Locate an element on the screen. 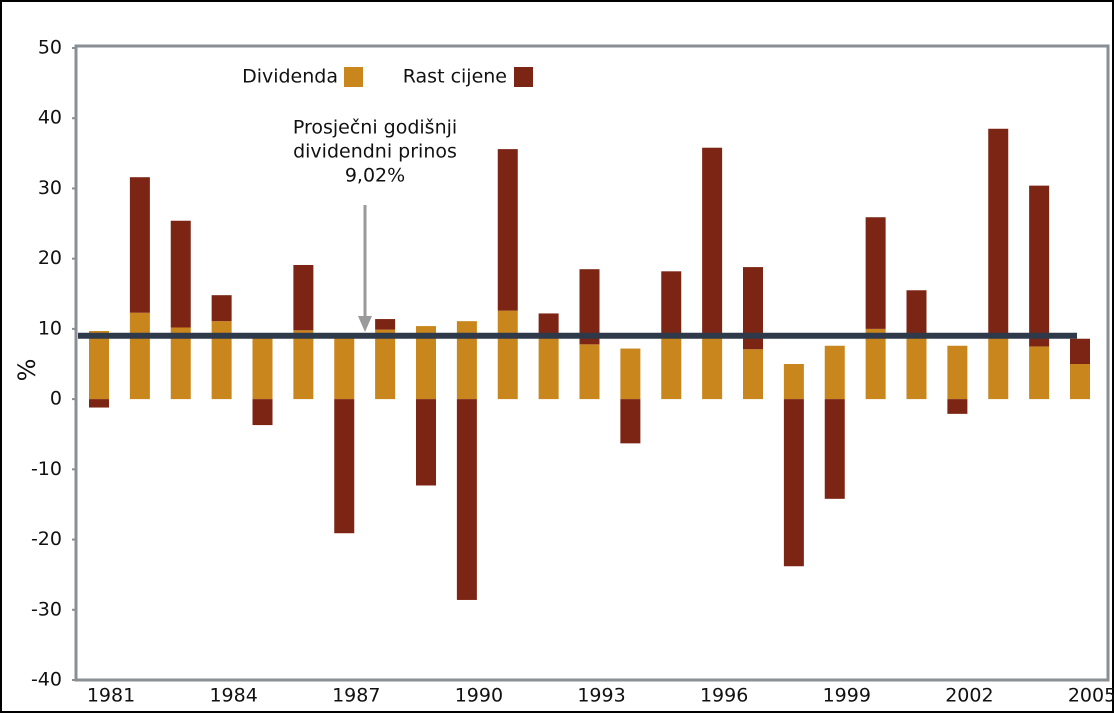 This screenshot has height=717, width=1114. y-tick-label: 30 is located at coordinates (50, 188).